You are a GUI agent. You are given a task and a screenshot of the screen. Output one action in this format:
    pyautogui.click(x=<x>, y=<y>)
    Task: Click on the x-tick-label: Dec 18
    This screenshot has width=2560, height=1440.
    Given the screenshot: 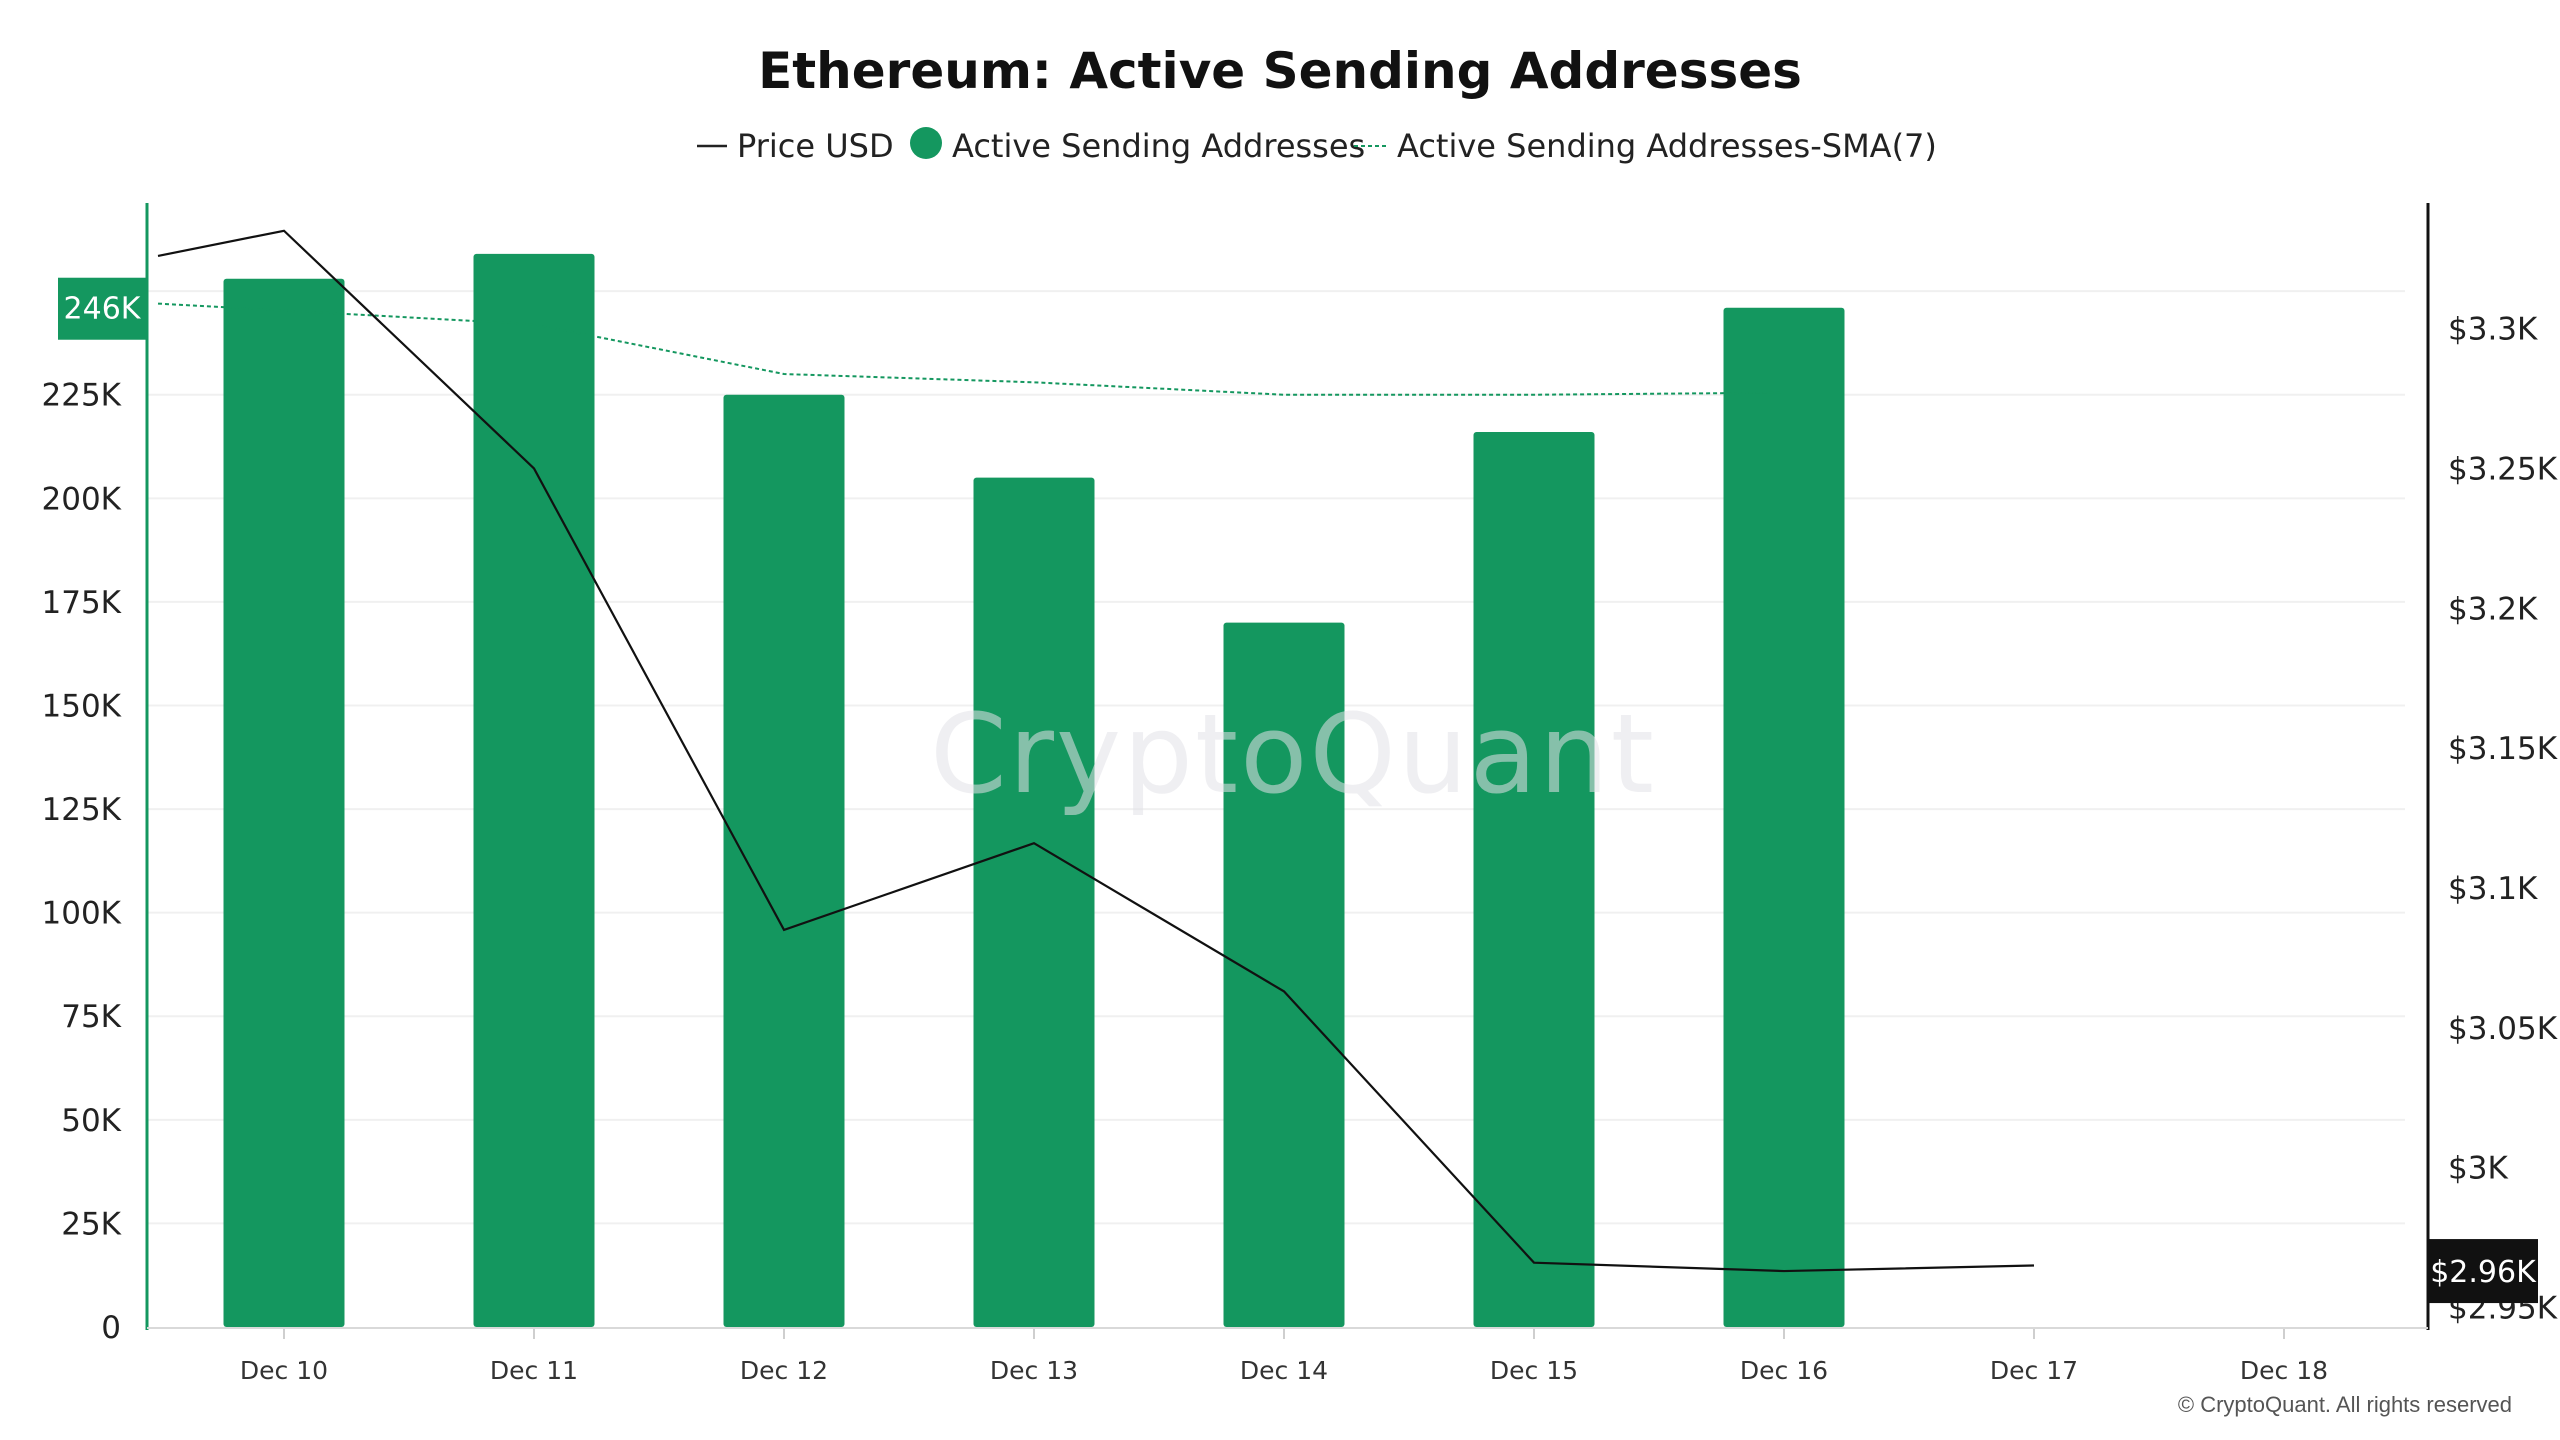 What is the action you would take?
    pyautogui.click(x=2284, y=1370)
    